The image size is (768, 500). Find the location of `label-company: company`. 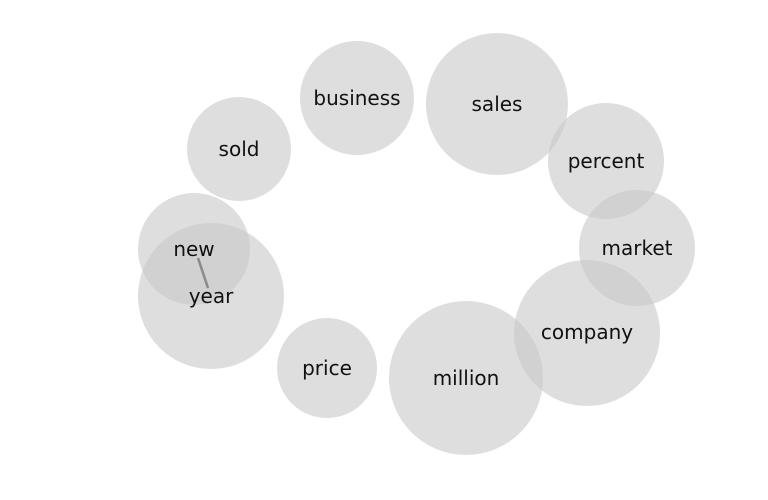

label-company: company is located at coordinates (587, 332).